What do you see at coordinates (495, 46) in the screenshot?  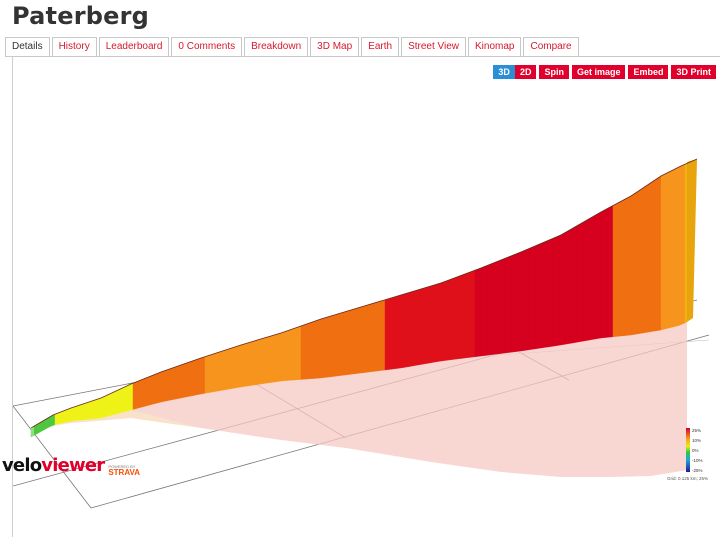 I see `tab-kinomap: Kinomap` at bounding box center [495, 46].